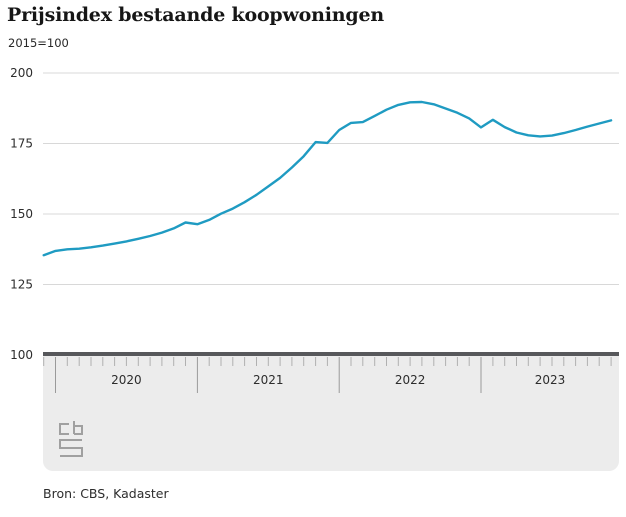 The width and height of the screenshot is (626, 517). Describe the element at coordinates (106, 493) in the screenshot. I see `source-text: Bron: CBS, Kadaster` at that location.